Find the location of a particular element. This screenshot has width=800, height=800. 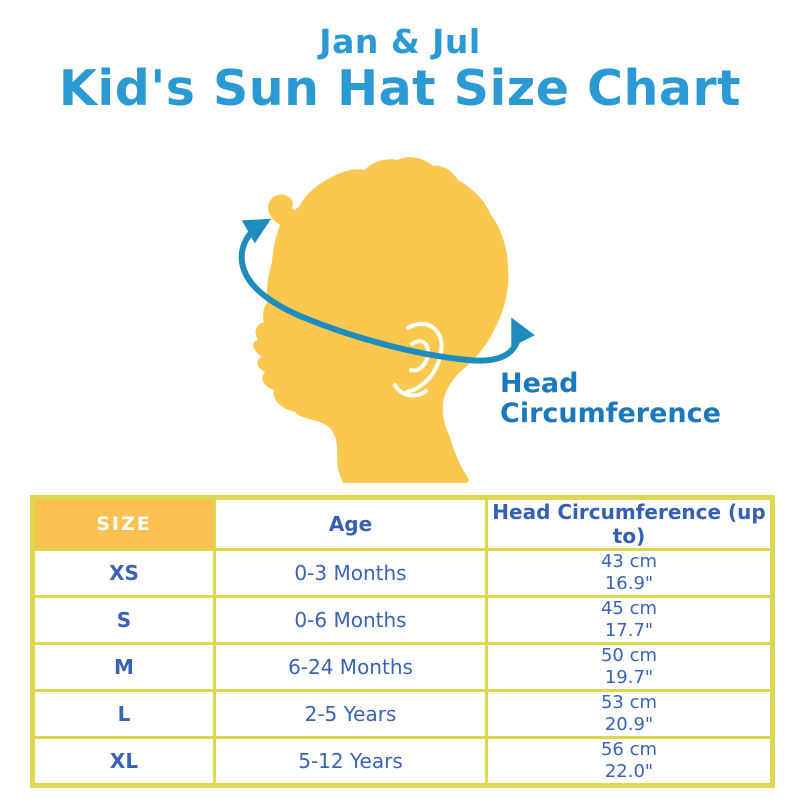

table-row: L 2-5 Years 53 cm 20.9" is located at coordinates (402, 713).